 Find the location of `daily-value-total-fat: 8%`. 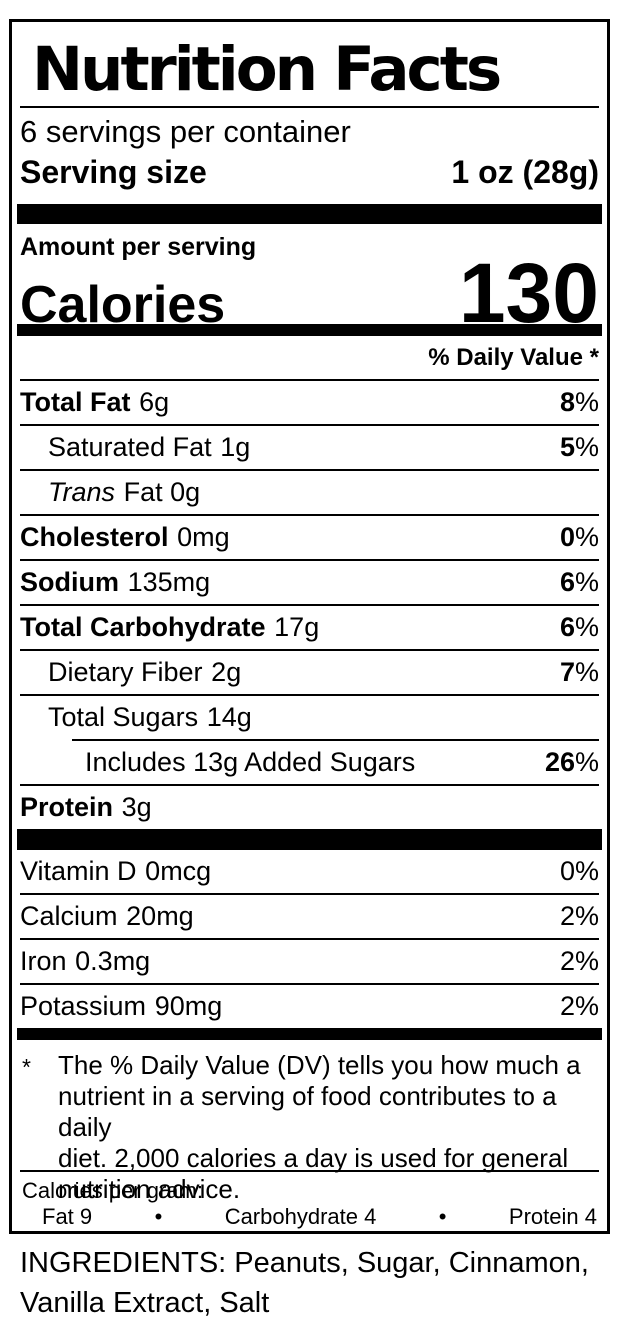

daily-value-total-fat: 8% is located at coordinates (579, 402).